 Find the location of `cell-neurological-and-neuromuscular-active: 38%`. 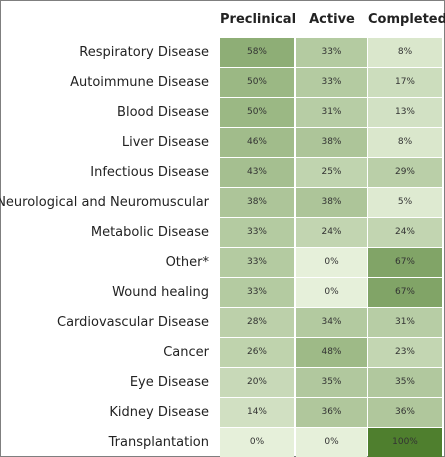

cell-neurological-and-neuromuscular-active: 38% is located at coordinates (331, 202).